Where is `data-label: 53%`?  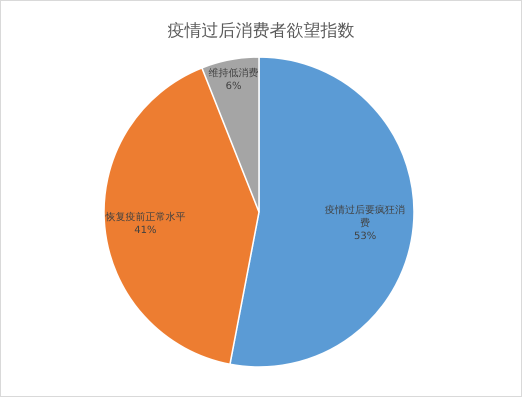
data-label: 53% is located at coordinates (365, 236).